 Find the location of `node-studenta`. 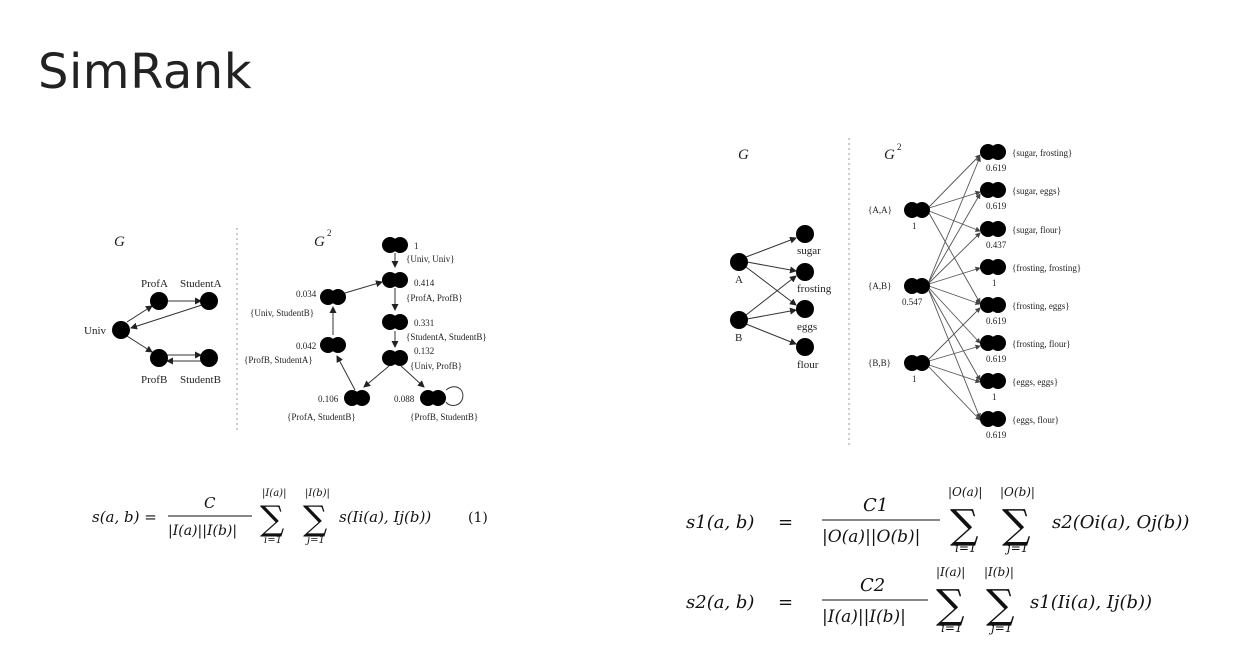

node-studenta is located at coordinates (209, 301).